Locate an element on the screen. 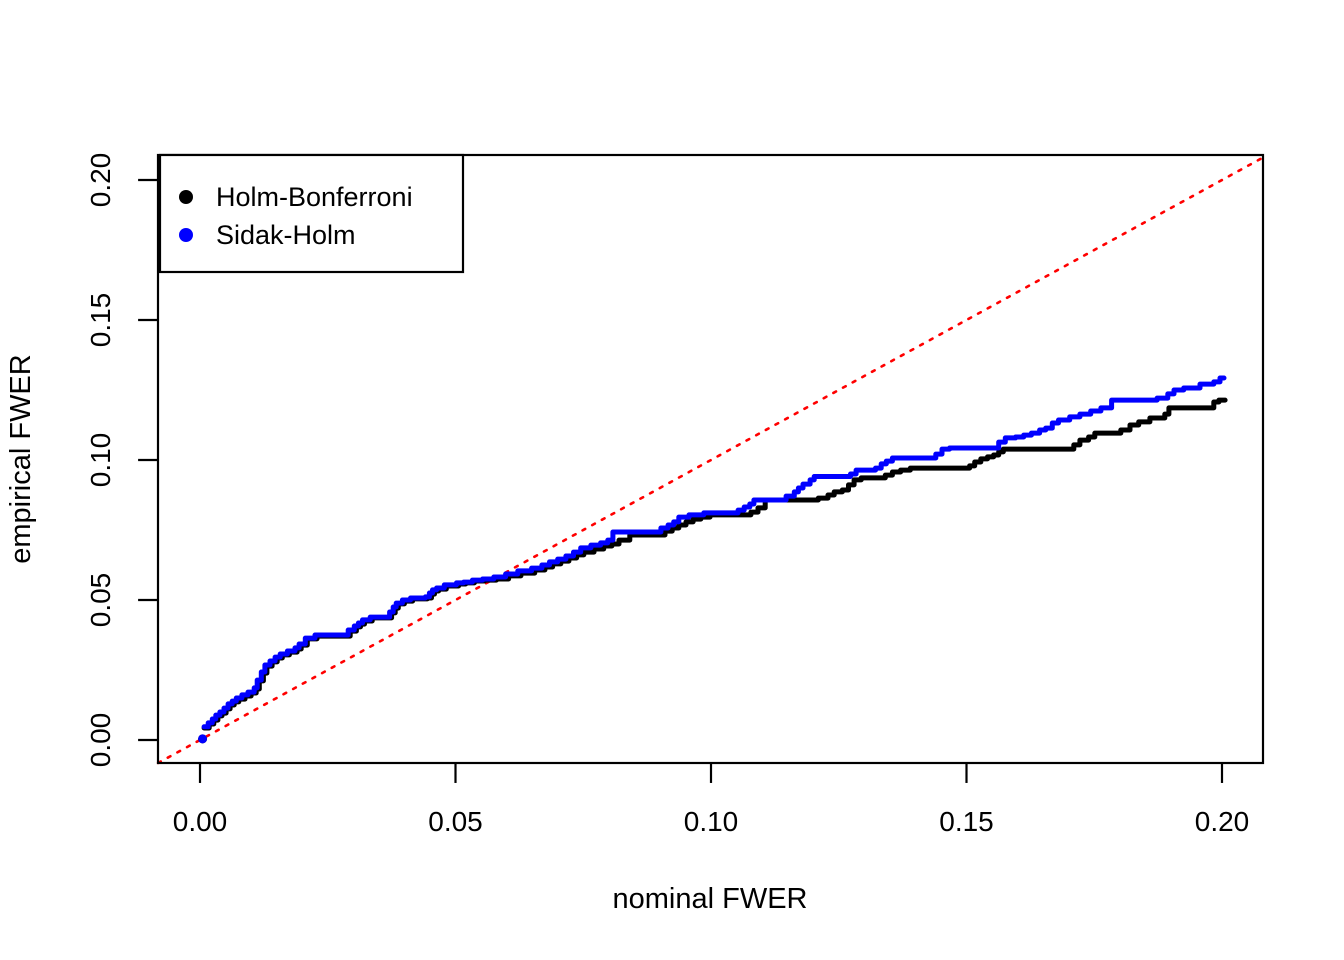 The image size is (1344, 960). y-tick-label: 0.10 is located at coordinates (100, 460).